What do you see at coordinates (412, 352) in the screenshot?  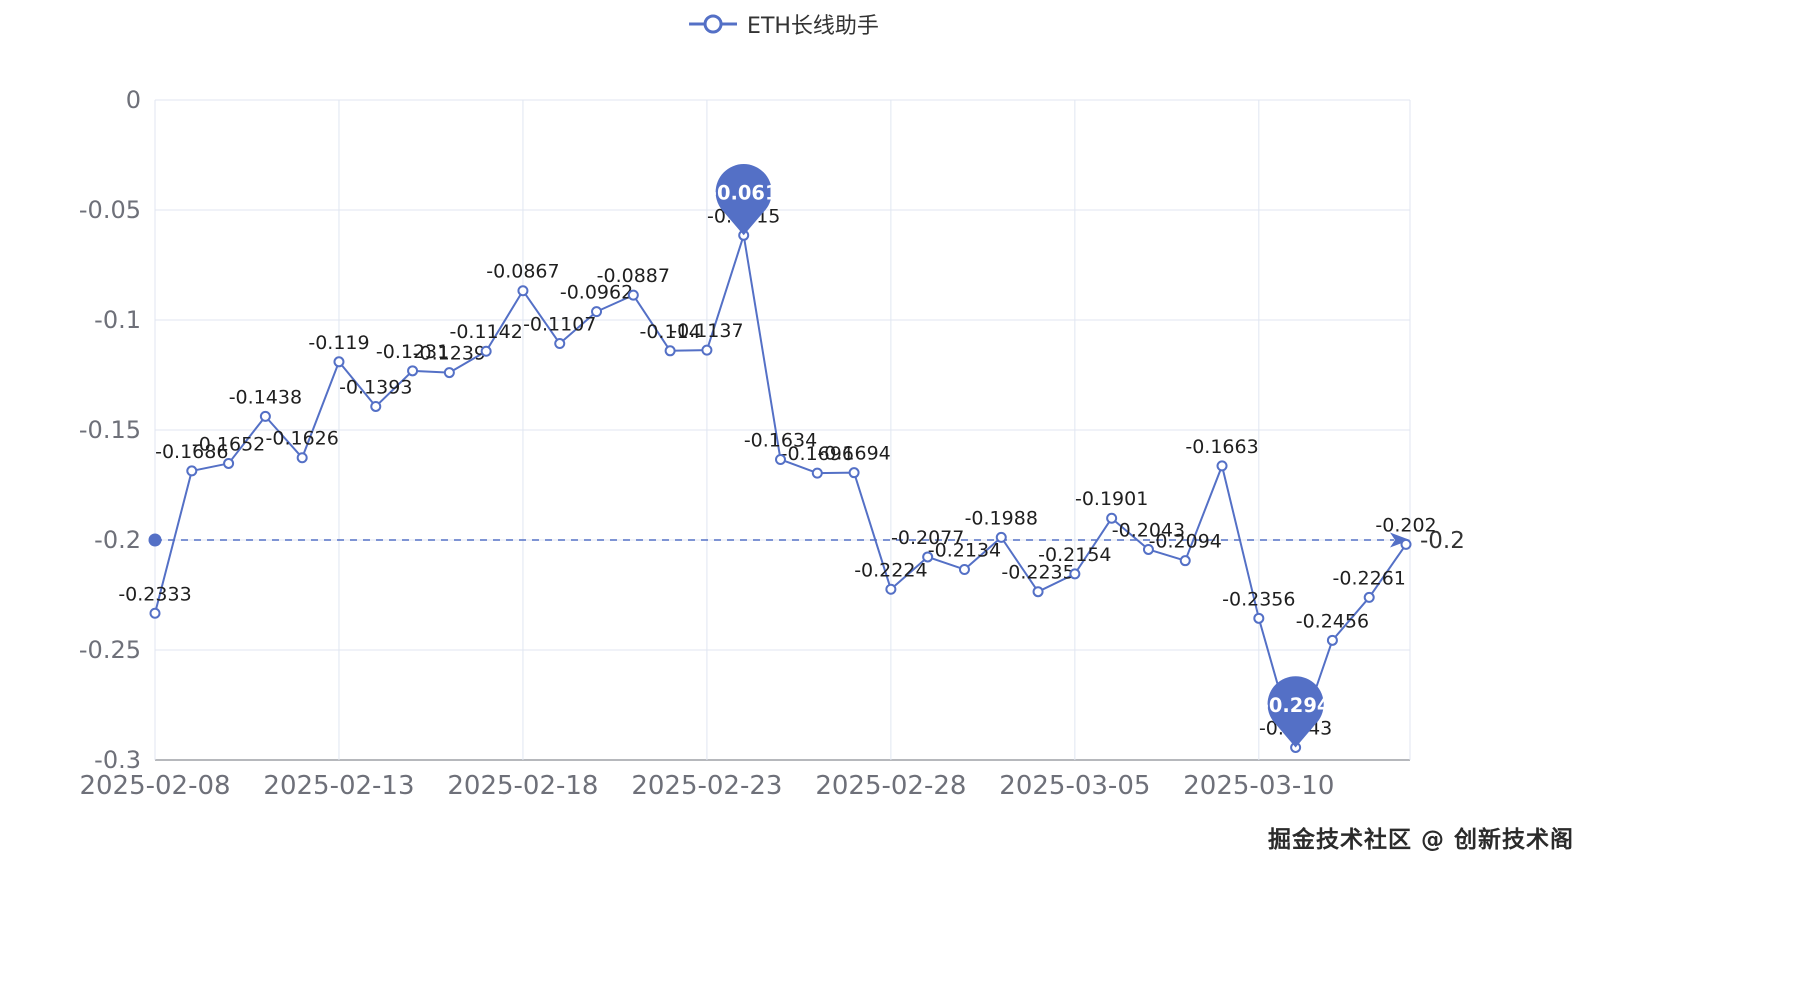 I see `point-label: -0.1231` at bounding box center [412, 352].